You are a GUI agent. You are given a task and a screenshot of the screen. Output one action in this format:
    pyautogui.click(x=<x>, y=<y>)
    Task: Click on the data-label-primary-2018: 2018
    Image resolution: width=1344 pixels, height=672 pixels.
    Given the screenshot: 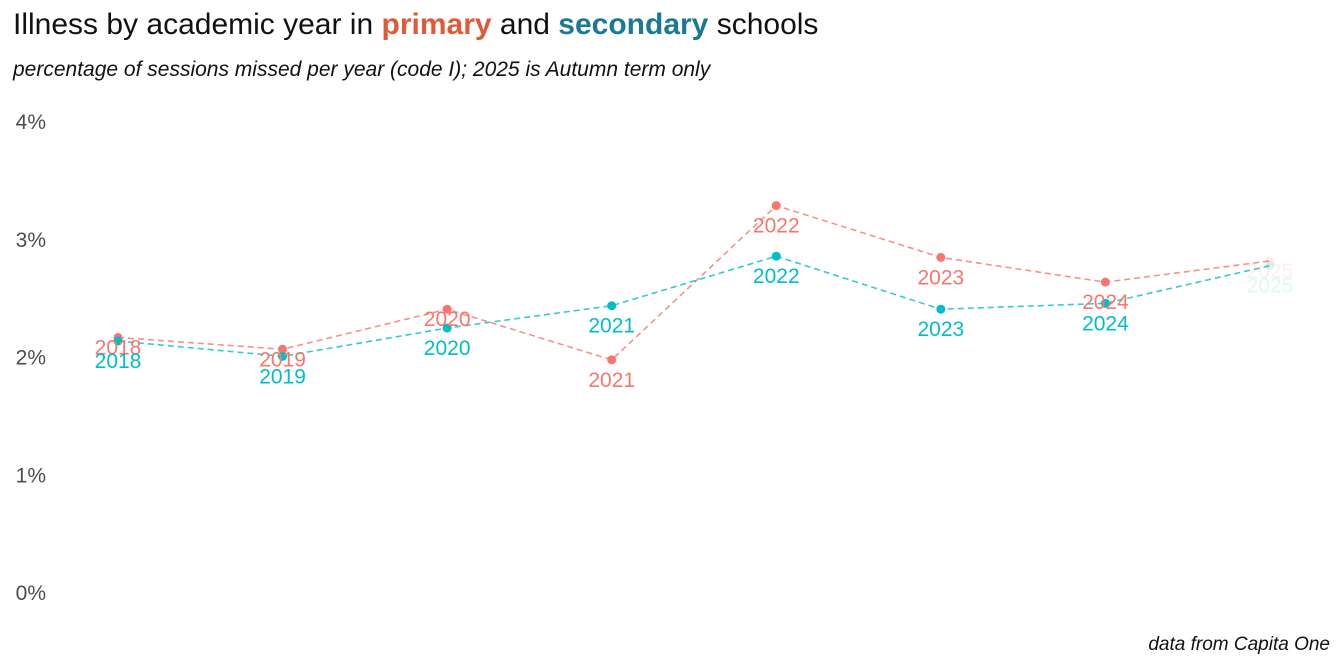 What is the action you would take?
    pyautogui.click(x=118, y=347)
    